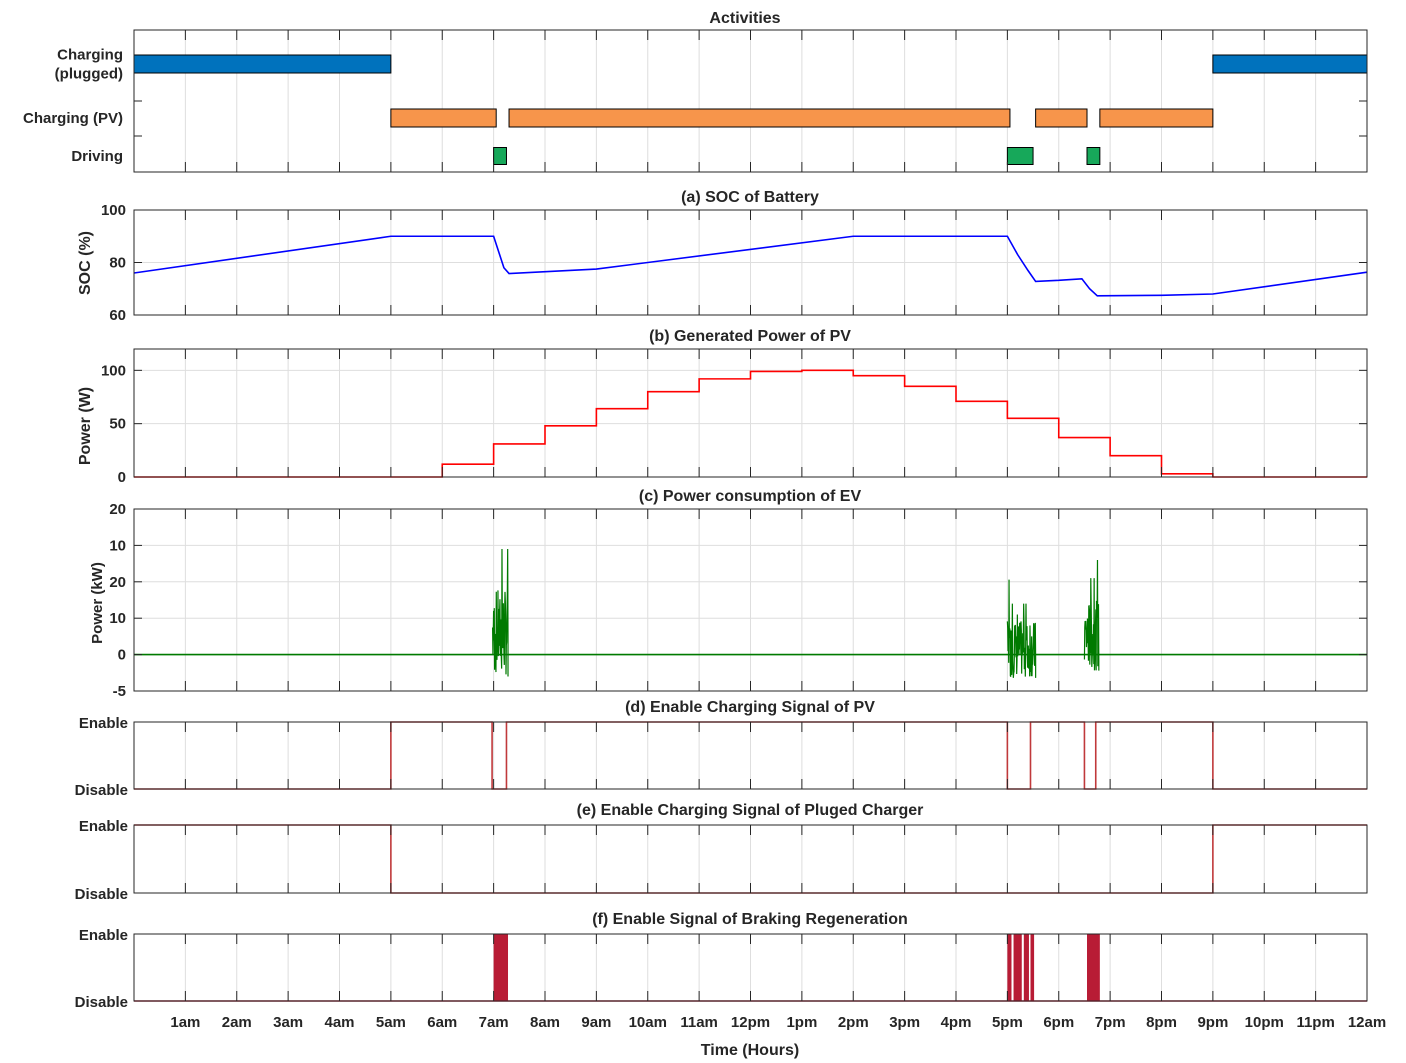 The image size is (1406, 1063). What do you see at coordinates (750, 707) in the screenshot?
I see `pv-signal-title: (d) Enable Charging Signal of PV` at bounding box center [750, 707].